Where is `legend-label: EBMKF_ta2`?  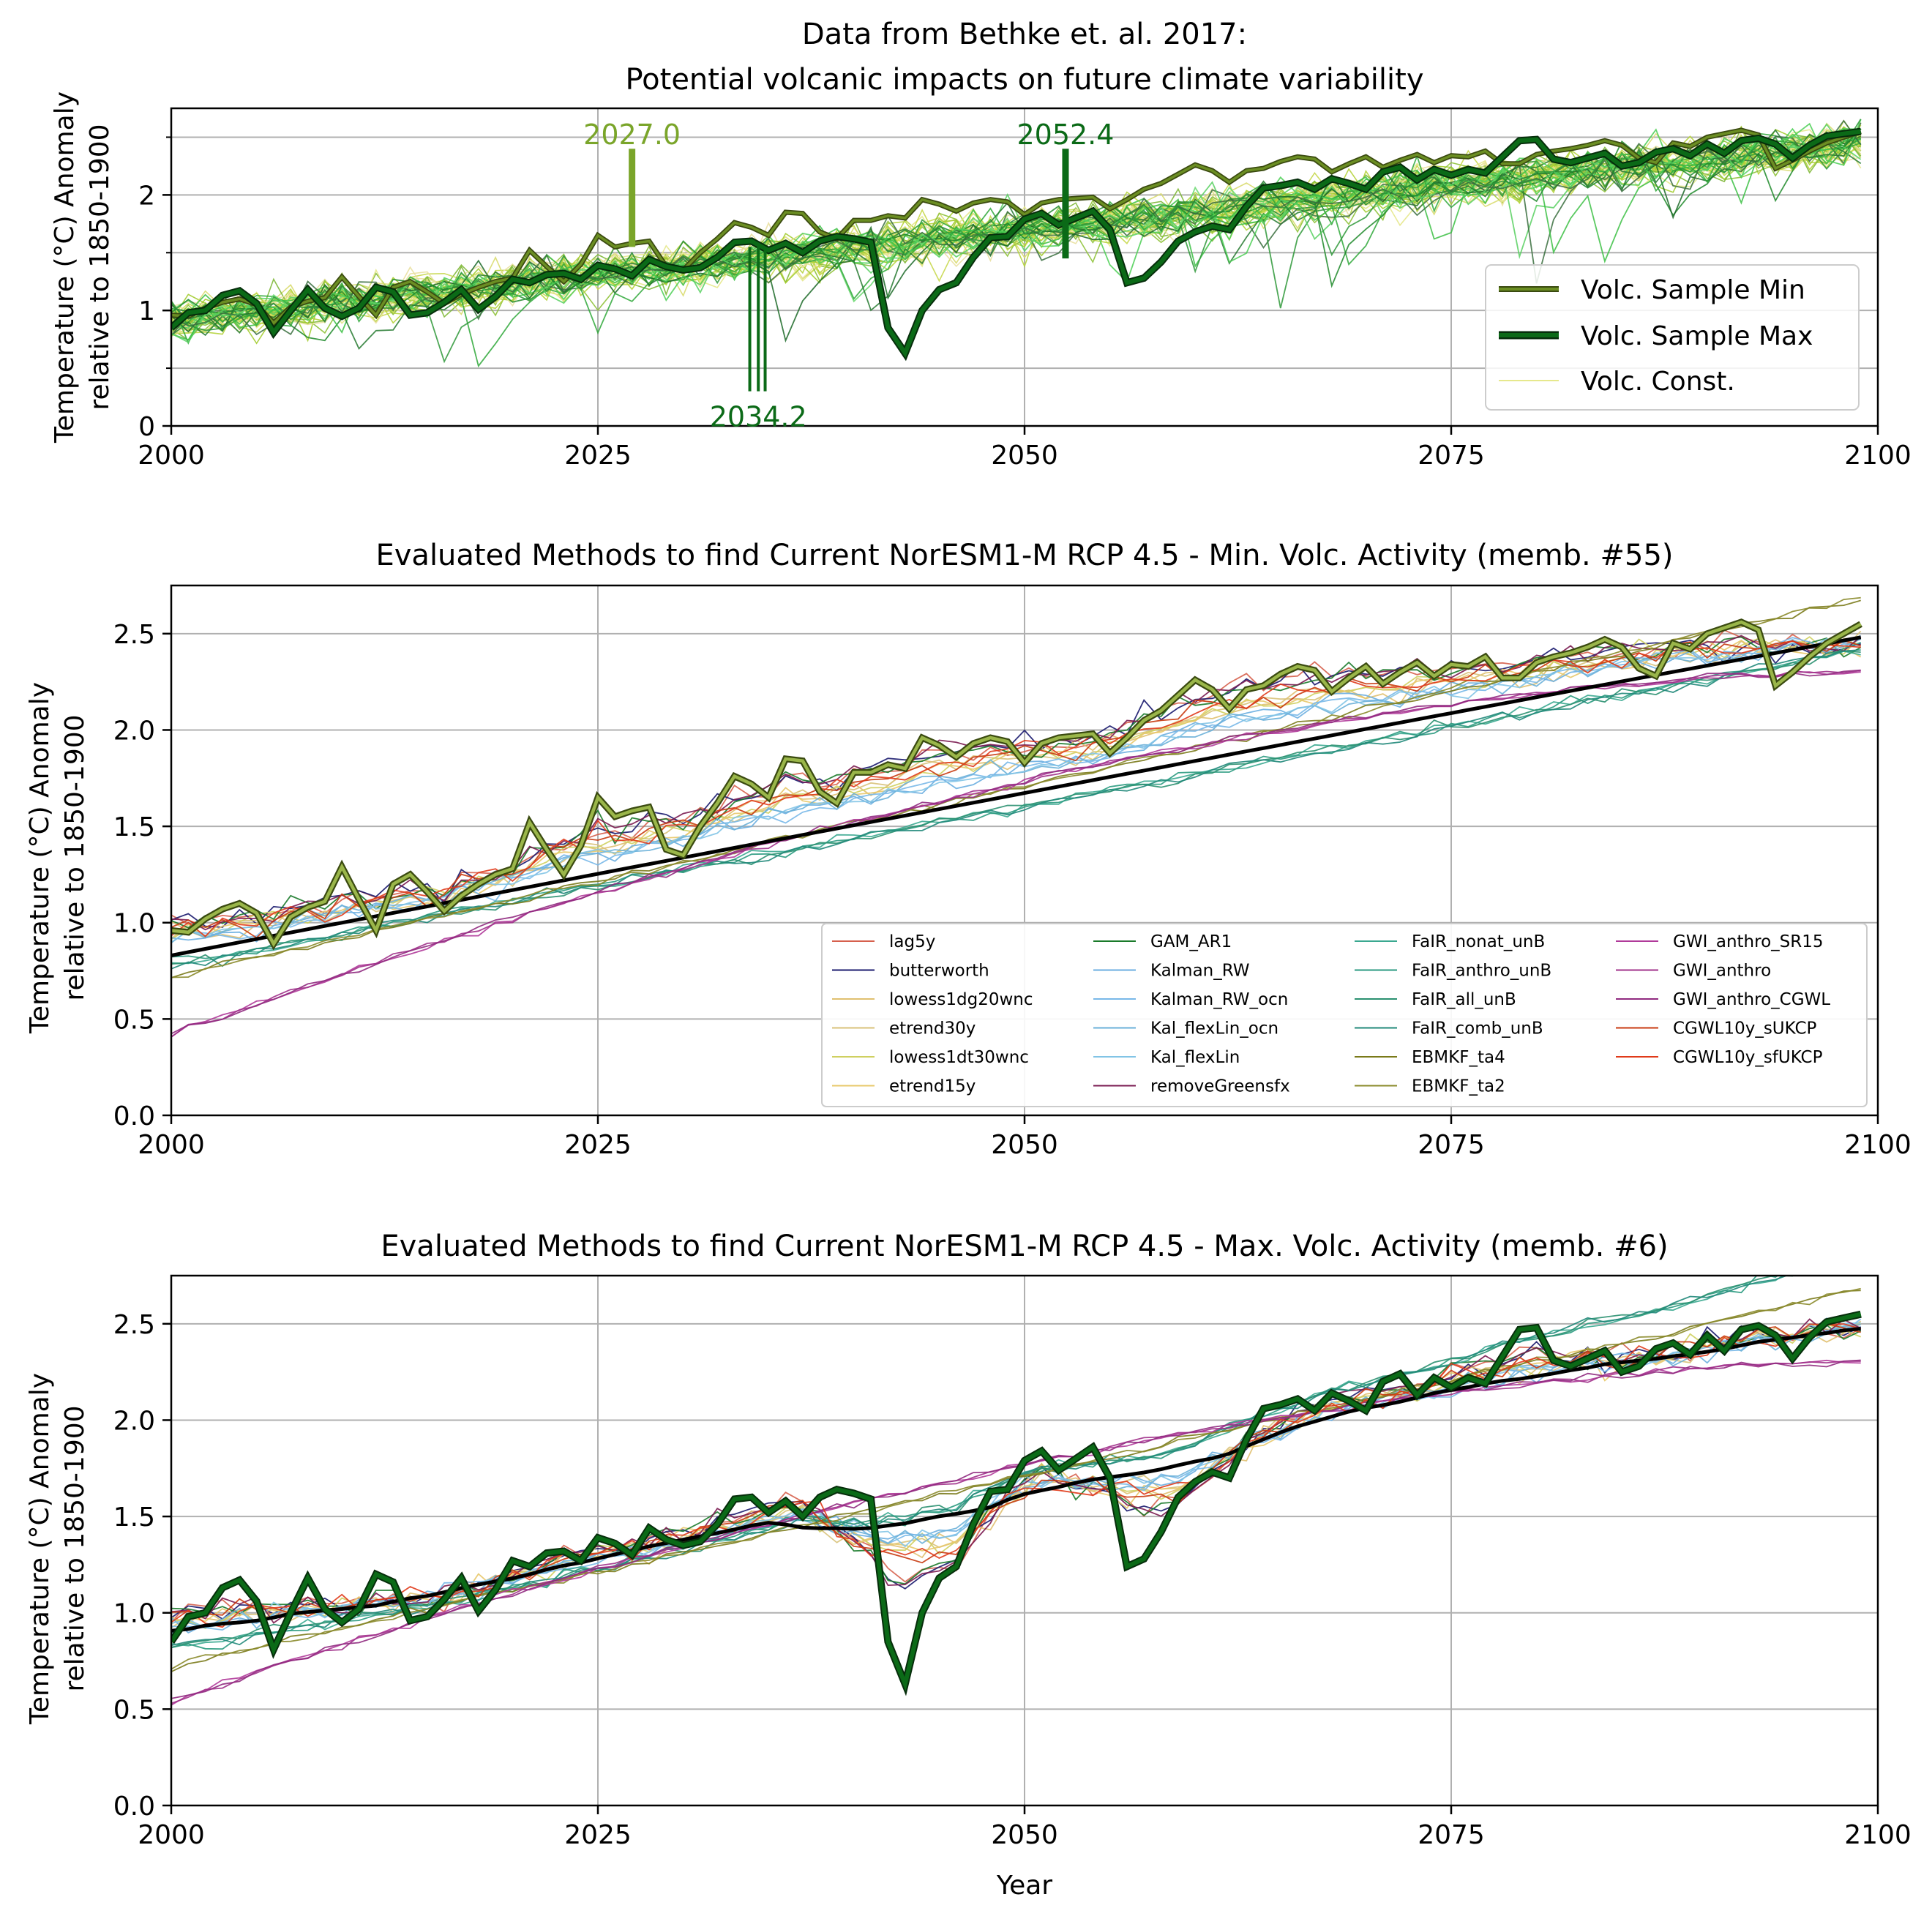 legend-label: EBMKF_ta2 is located at coordinates (1458, 1086).